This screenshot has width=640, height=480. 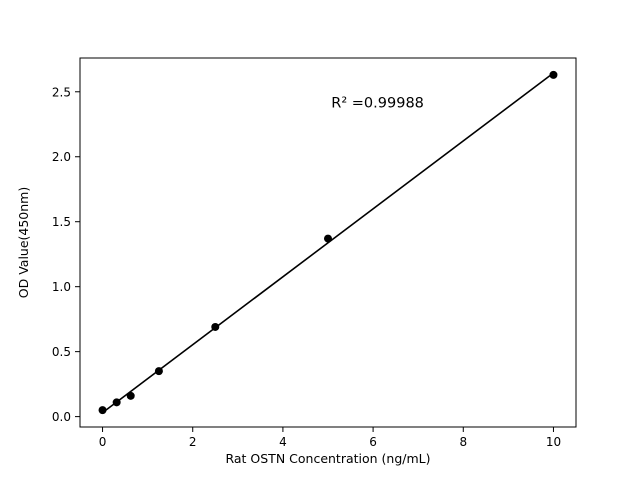 What do you see at coordinates (193, 442) in the screenshot?
I see `x-tick-label: 2` at bounding box center [193, 442].